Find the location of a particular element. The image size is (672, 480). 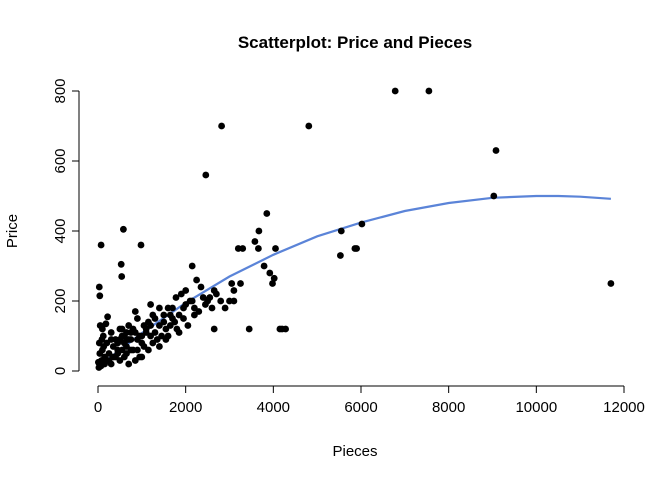

chart-title: Scatterplot: Price and Pieces is located at coordinates (355, 42).